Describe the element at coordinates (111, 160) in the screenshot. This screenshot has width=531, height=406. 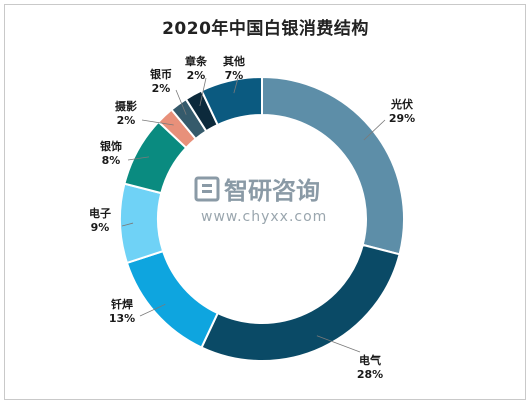
I see `slice-value-4: 8%` at that location.